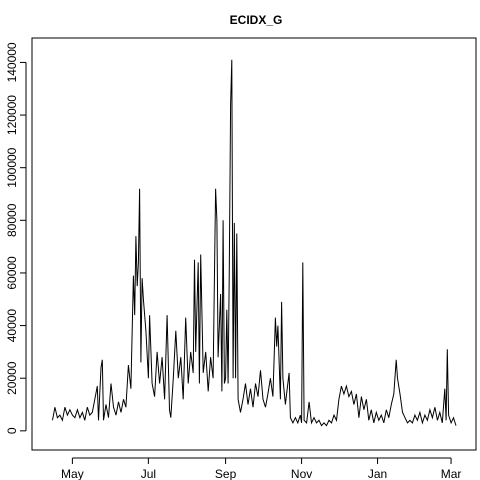 The height and width of the screenshot is (480, 480). What do you see at coordinates (16, 238) in the screenshot?
I see `y-axis: 0 20000 40000 60000 80000 100000 120000 140000` at bounding box center [16, 238].